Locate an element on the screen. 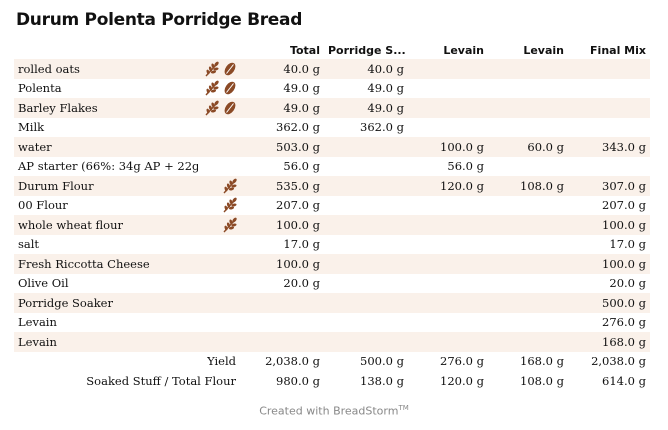  header-icons is located at coordinates (219, 50).